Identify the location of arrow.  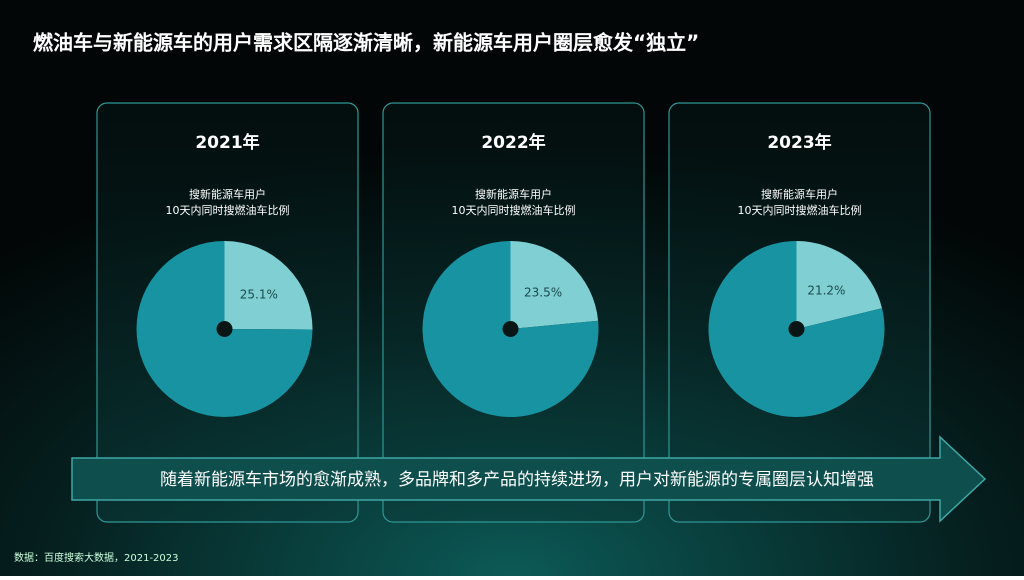
(529, 479).